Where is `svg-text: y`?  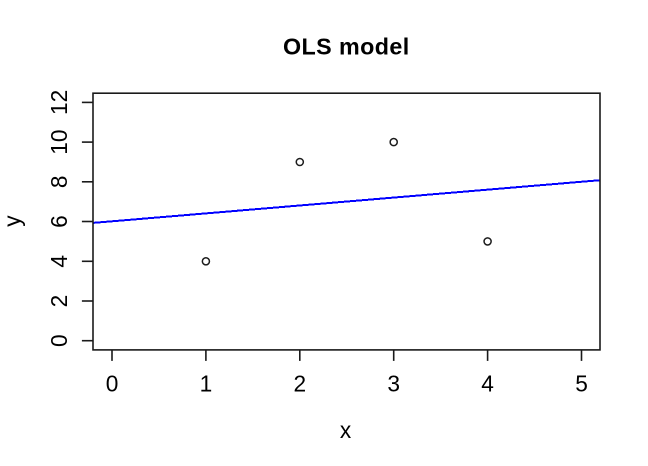 svg-text: y is located at coordinates (12, 221).